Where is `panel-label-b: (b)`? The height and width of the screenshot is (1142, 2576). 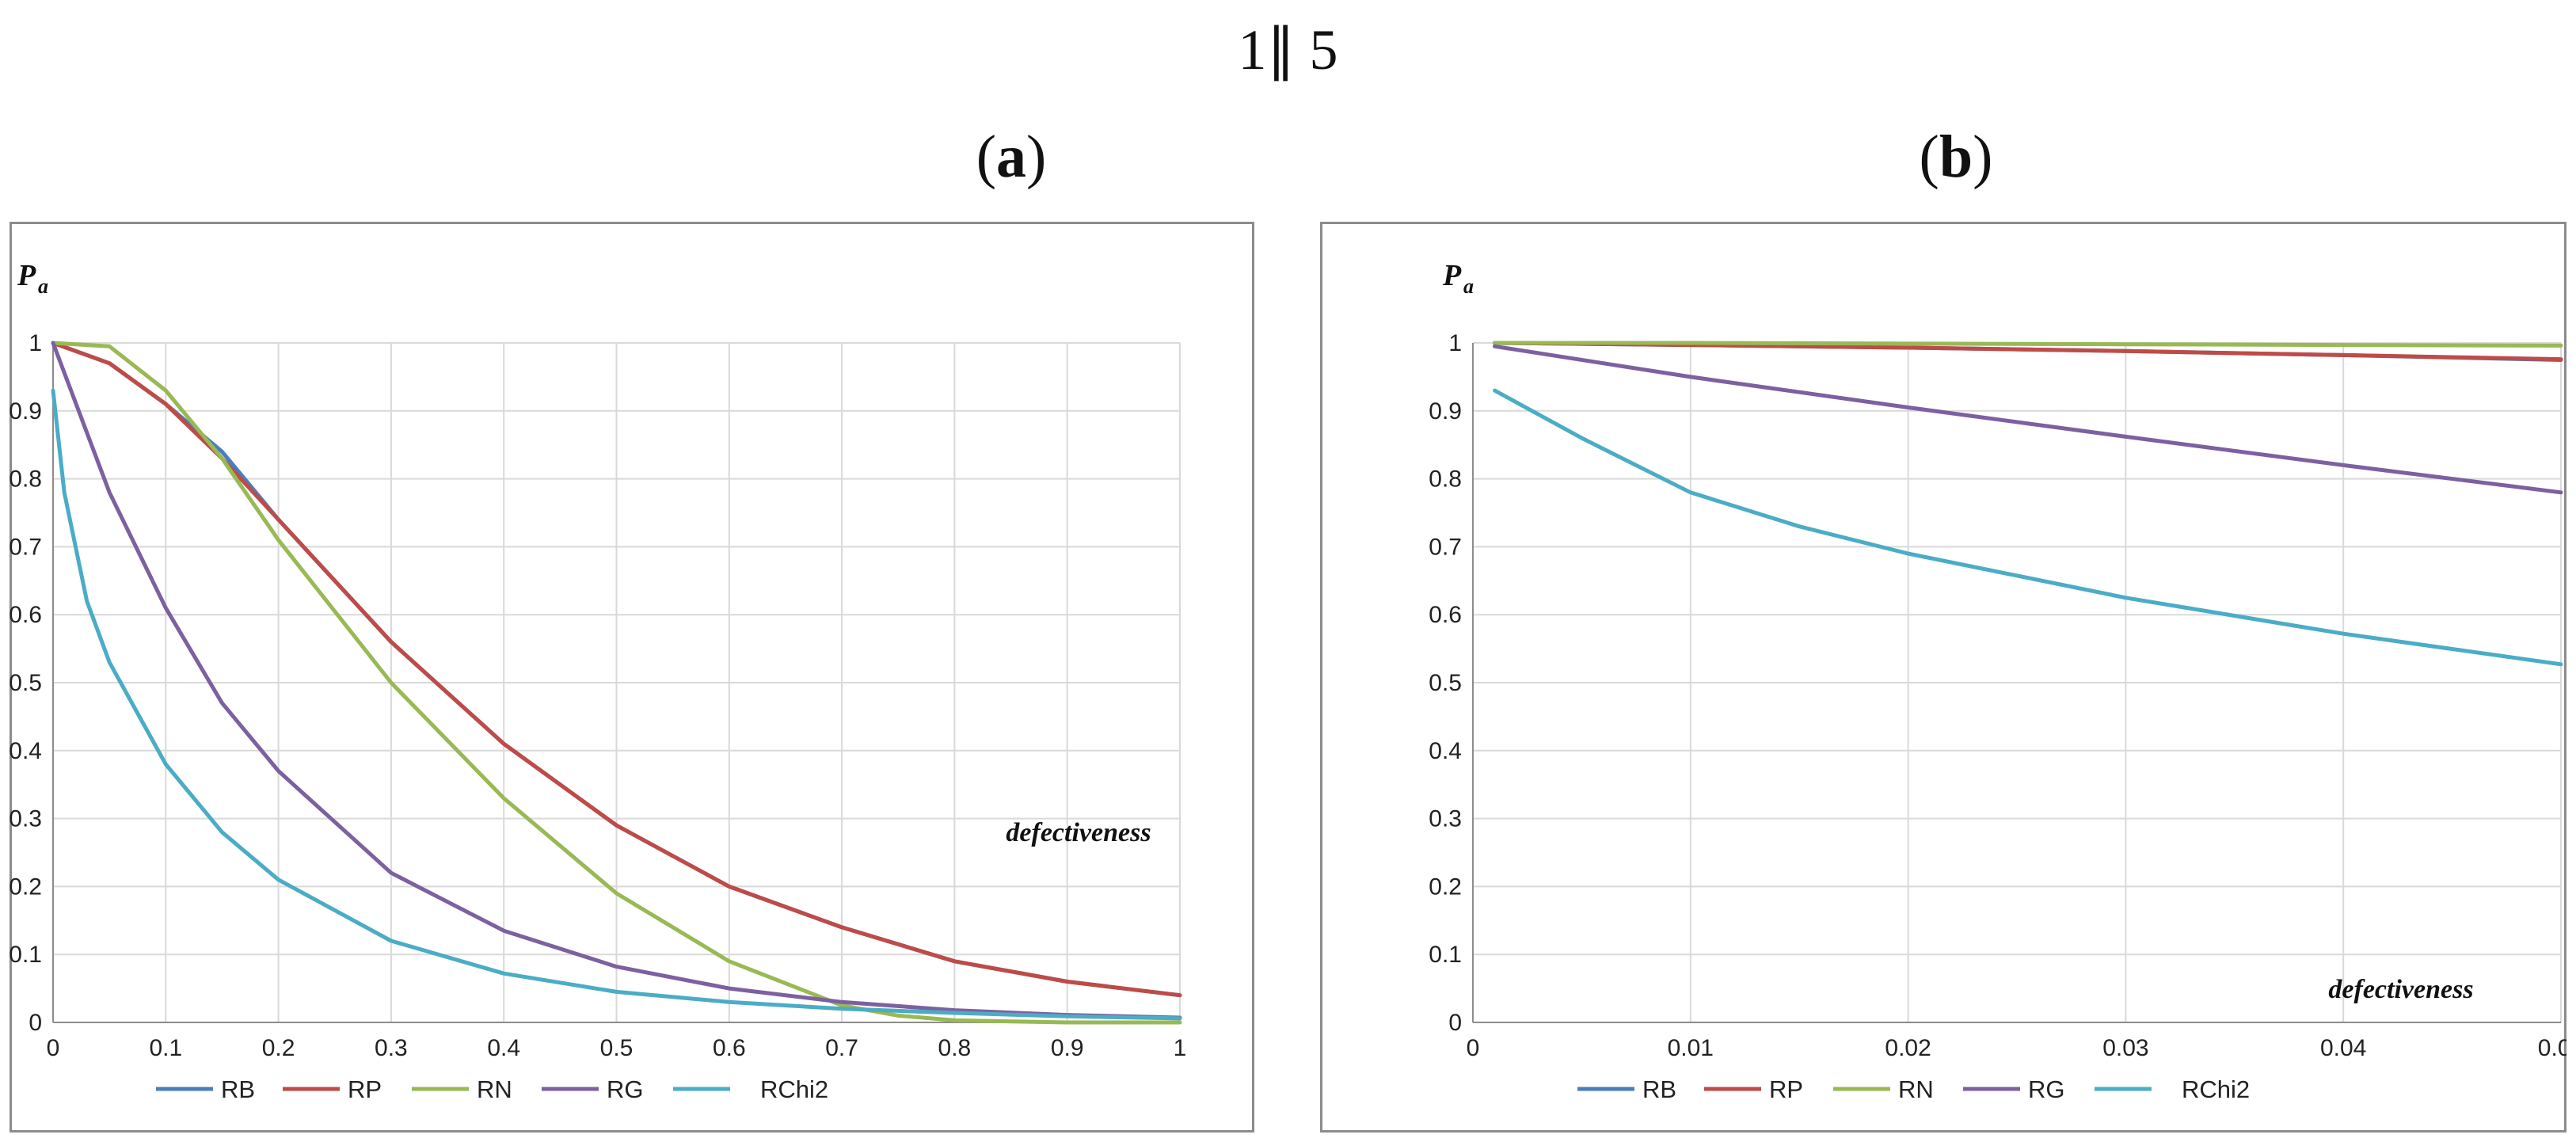 panel-label-b: (b) is located at coordinates (1956, 157).